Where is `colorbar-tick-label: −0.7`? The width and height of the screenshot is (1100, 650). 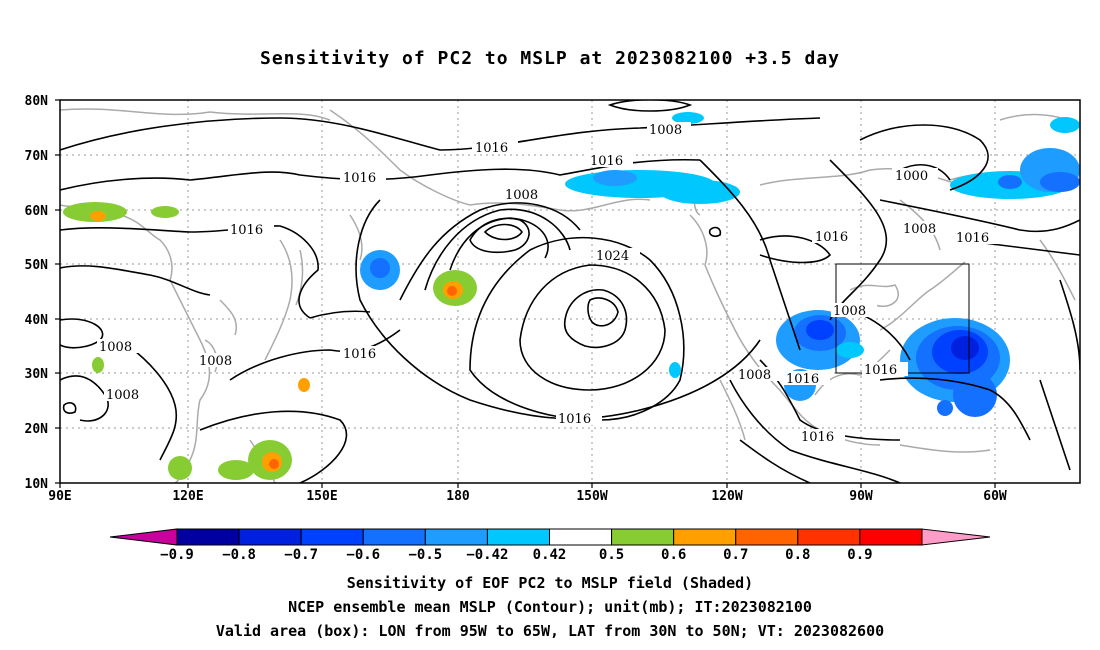 colorbar-tick-label: −0.7 is located at coordinates (301, 555).